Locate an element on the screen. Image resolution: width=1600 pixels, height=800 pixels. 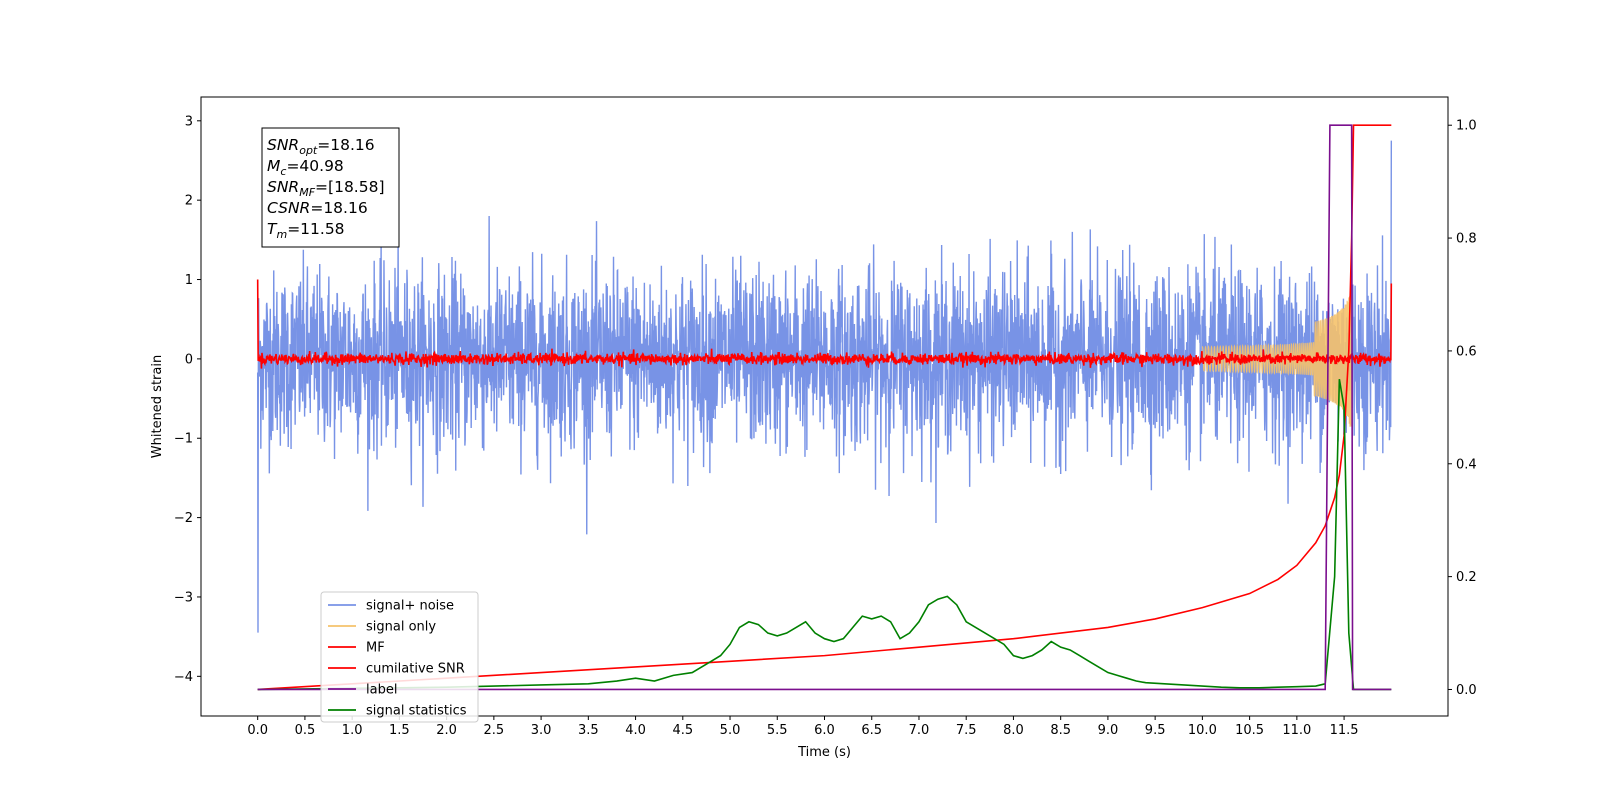
annotation-line: Tm=11.58 is located at coordinates (306, 230).